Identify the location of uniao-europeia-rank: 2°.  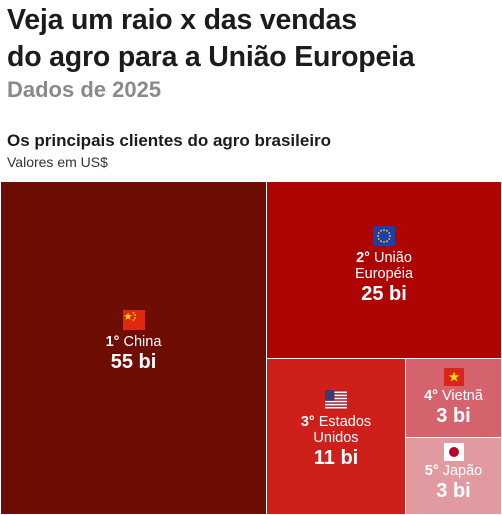
(363, 258).